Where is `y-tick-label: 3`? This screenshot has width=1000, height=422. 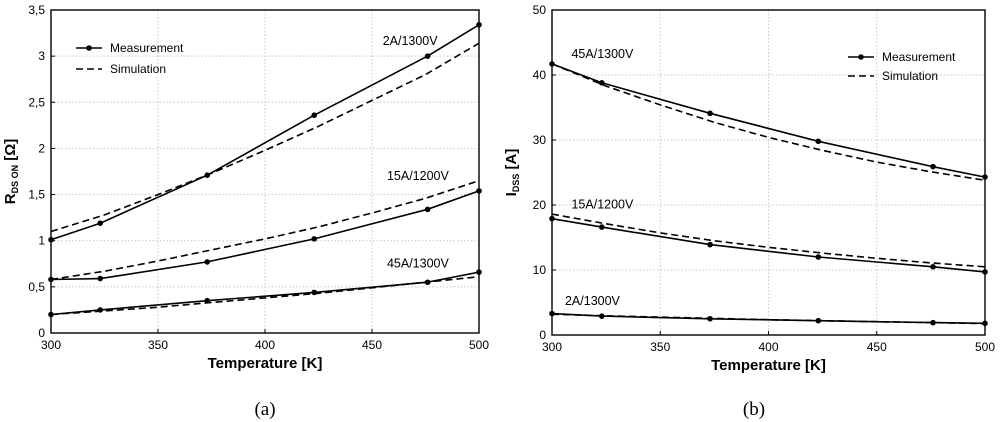 y-tick-label: 3 is located at coordinates (41, 56).